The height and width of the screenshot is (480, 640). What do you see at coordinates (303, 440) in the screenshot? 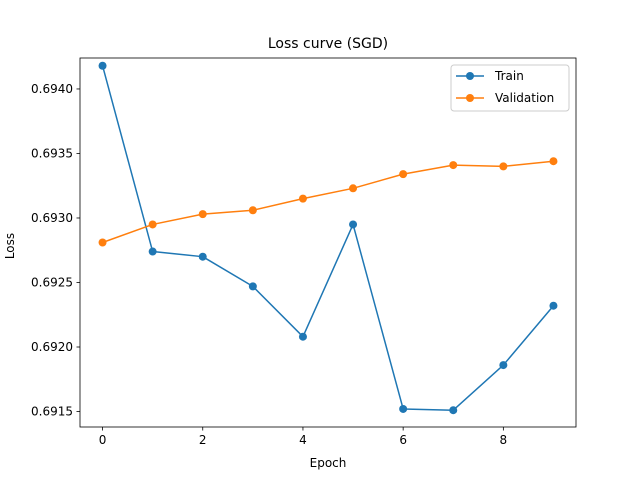
I see `x-tick-label: 4` at bounding box center [303, 440].